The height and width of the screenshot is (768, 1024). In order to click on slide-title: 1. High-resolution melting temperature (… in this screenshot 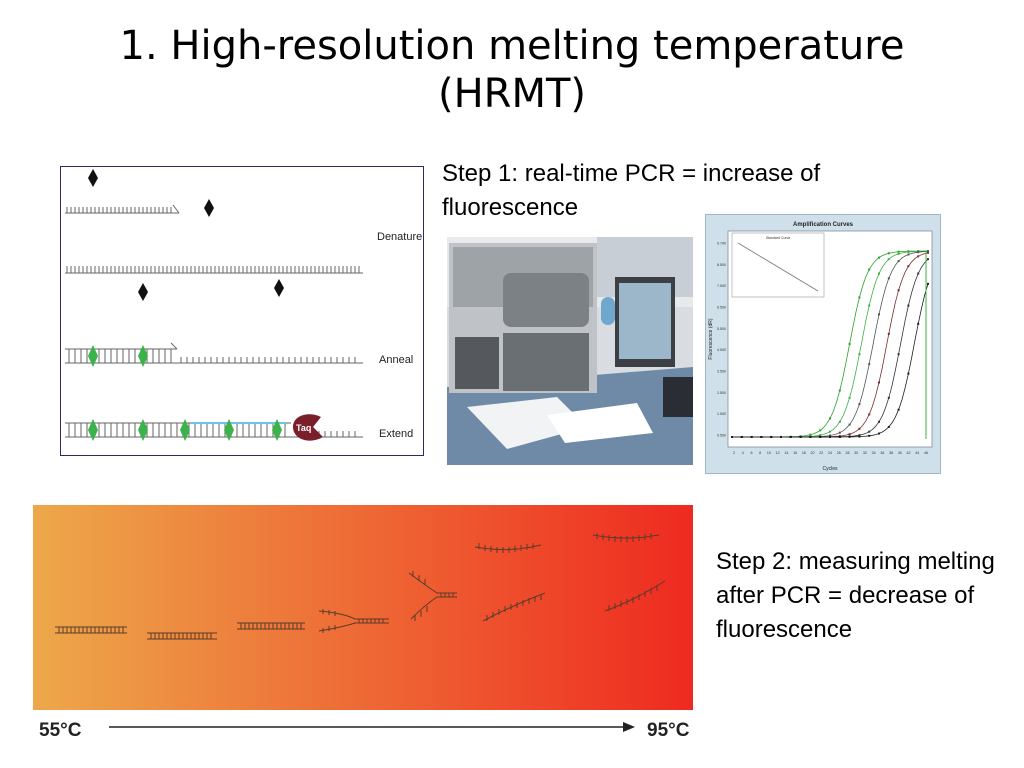, I will do `click(512, 70)`.